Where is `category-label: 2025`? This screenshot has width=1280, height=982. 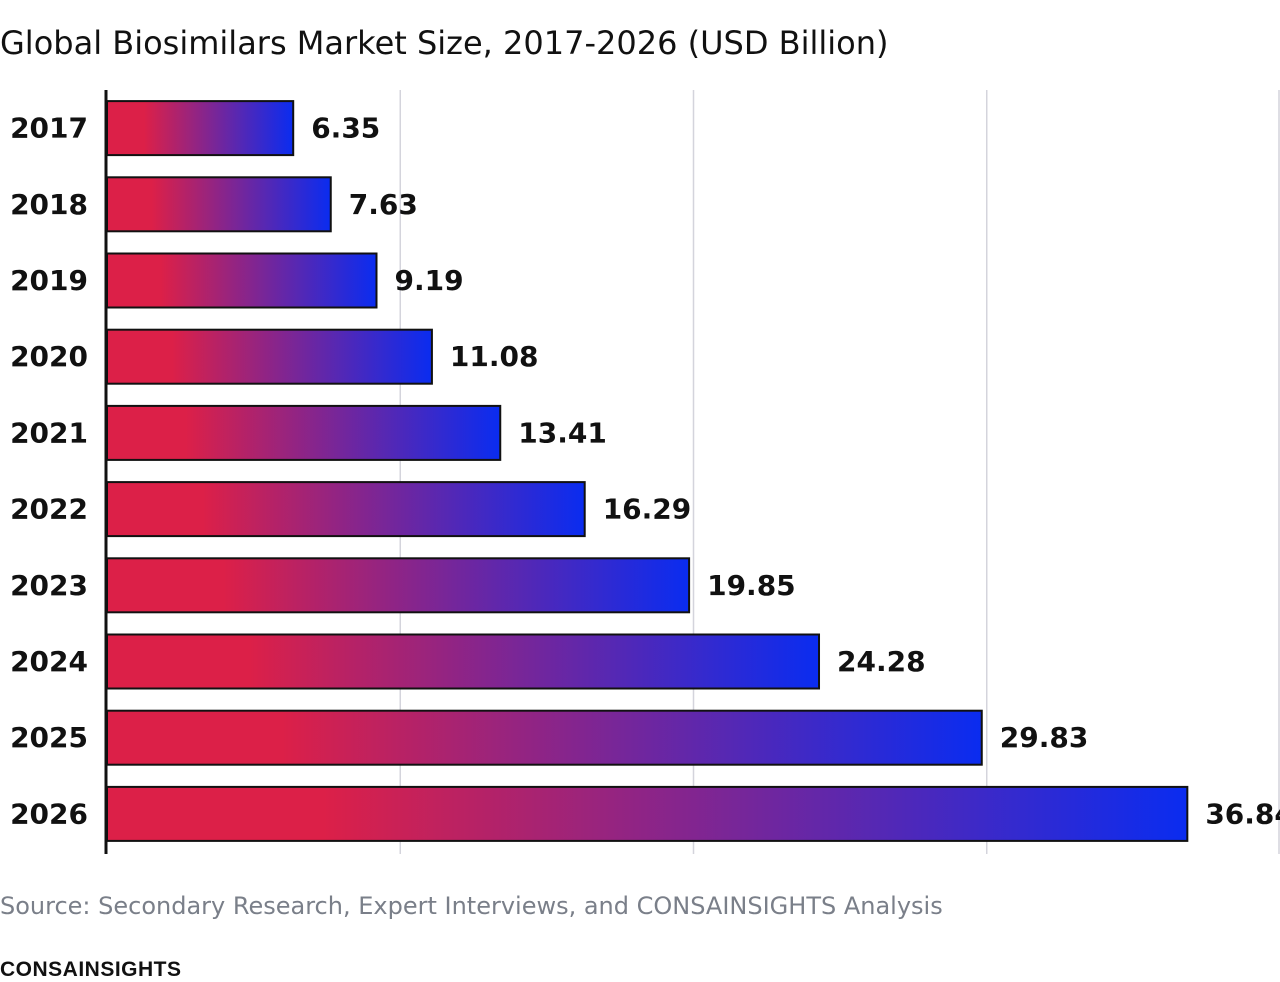 category-label: 2025 is located at coordinates (49, 737).